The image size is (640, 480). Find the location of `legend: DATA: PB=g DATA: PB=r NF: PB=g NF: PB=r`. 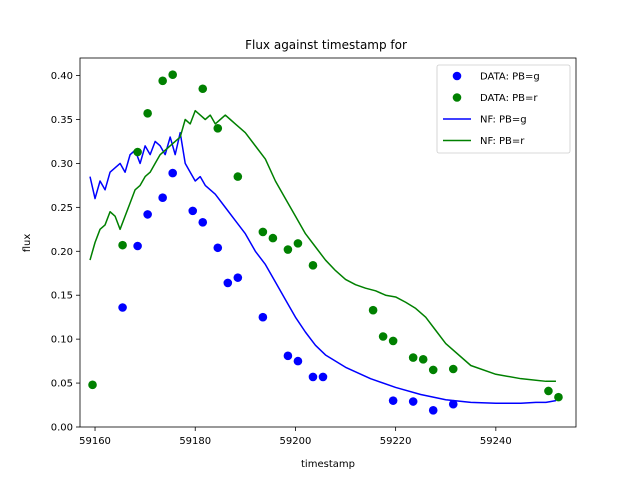

legend: DATA: PB=g DATA: PB=r NF: PB=g NF: PB=r is located at coordinates (503, 109).